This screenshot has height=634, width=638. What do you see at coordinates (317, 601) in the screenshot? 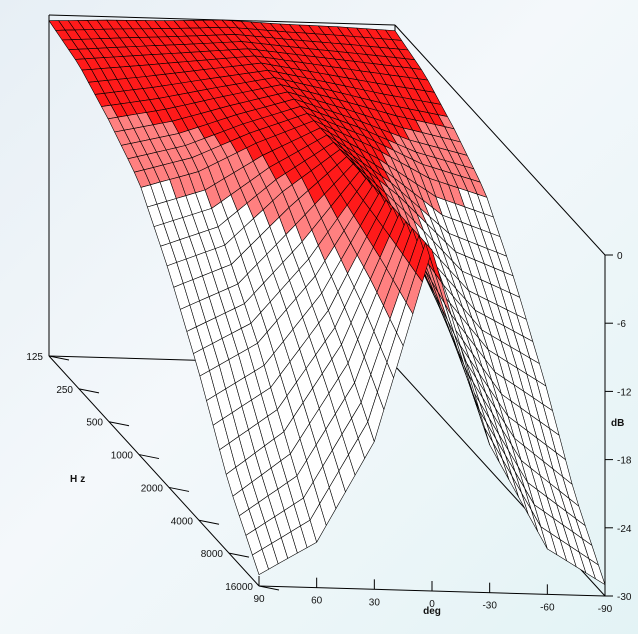
I see `deg-tick-label: 60` at bounding box center [317, 601].